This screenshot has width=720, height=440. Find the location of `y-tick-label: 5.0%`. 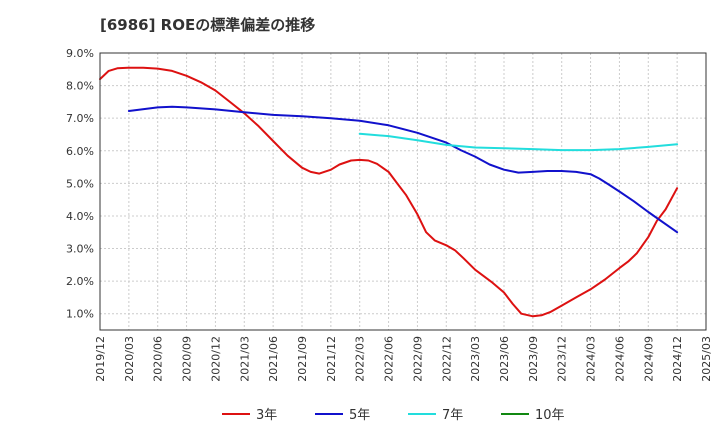

y-tick-label: 5.0% is located at coordinates (80, 183).